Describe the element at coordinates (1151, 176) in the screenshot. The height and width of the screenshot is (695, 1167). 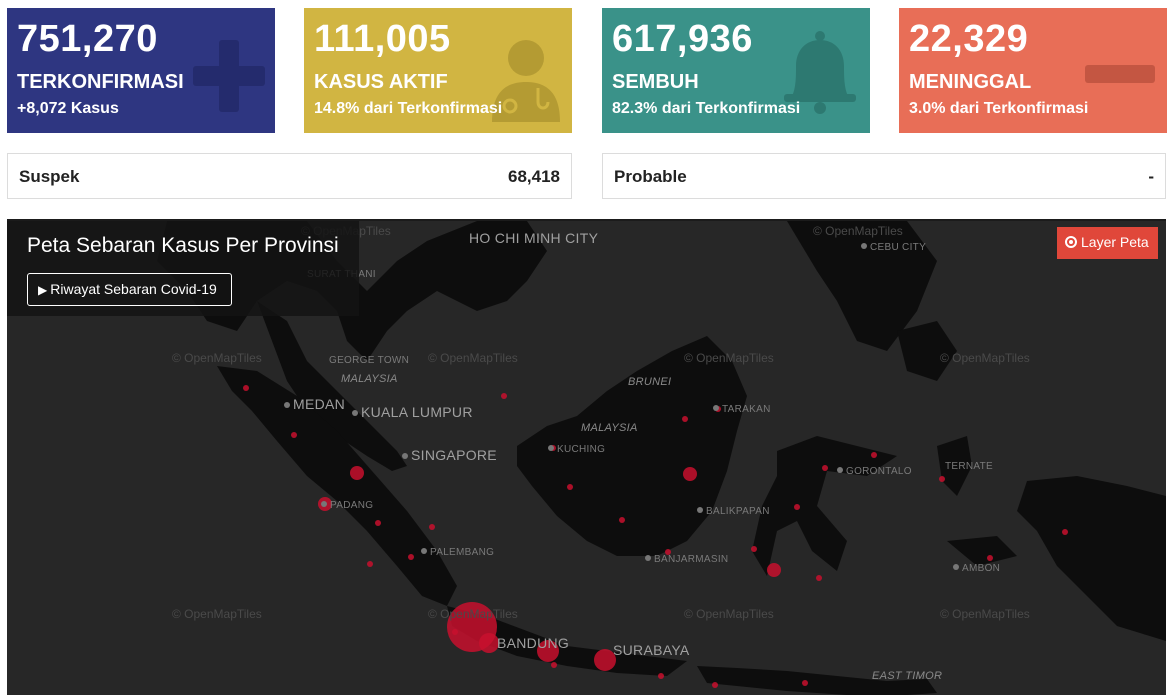
I see `probable-value: -` at that location.